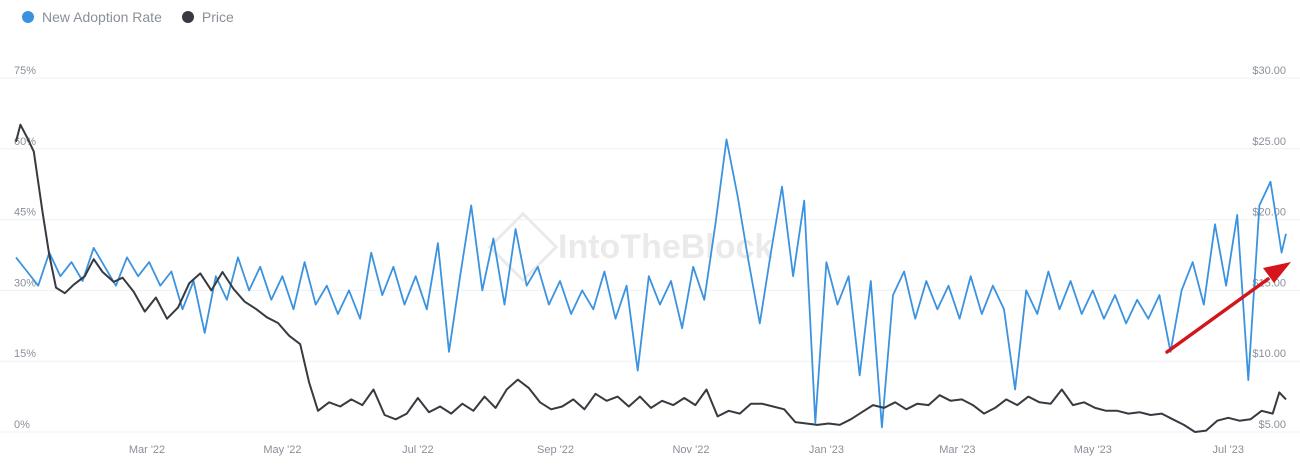  I want to click on legend-swatch-adoption, so click(28, 17).